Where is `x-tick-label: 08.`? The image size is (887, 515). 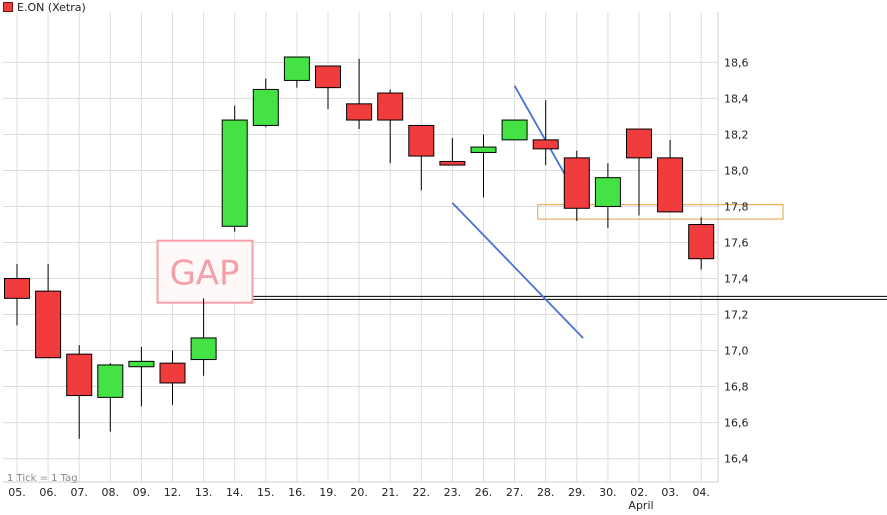
x-tick-label: 08. is located at coordinates (111, 492).